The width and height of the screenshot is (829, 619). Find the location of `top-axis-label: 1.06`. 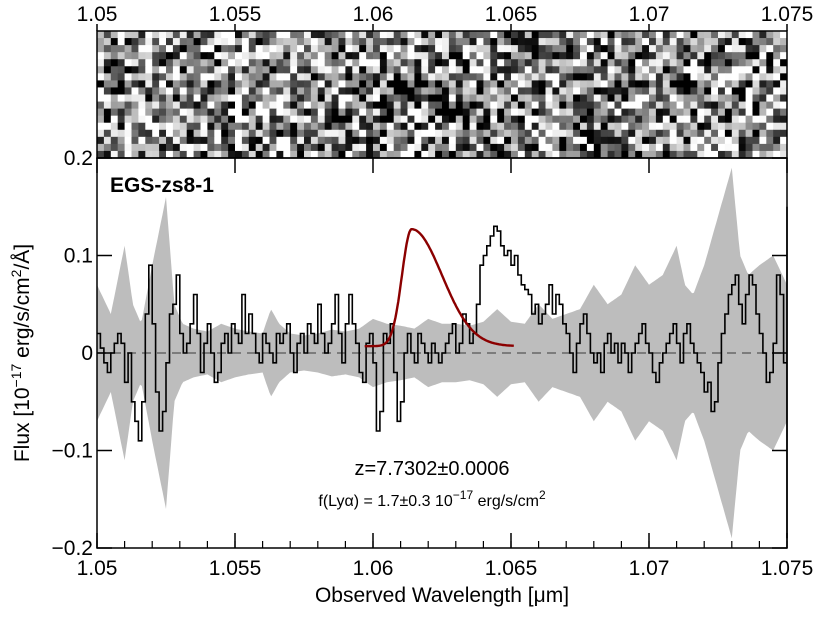

top-axis-label: 1.06 is located at coordinates (373, 14).